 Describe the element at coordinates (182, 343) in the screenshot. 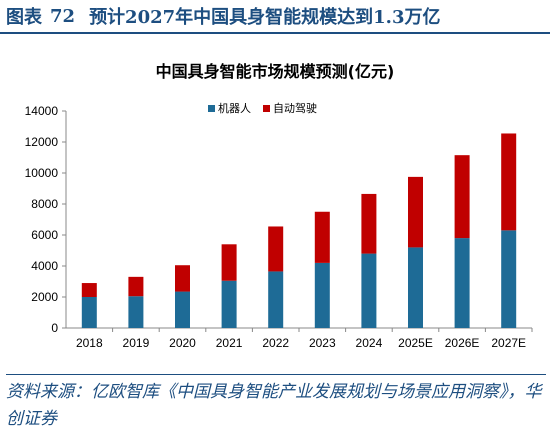

I see `x-tick-label: 2020` at that location.